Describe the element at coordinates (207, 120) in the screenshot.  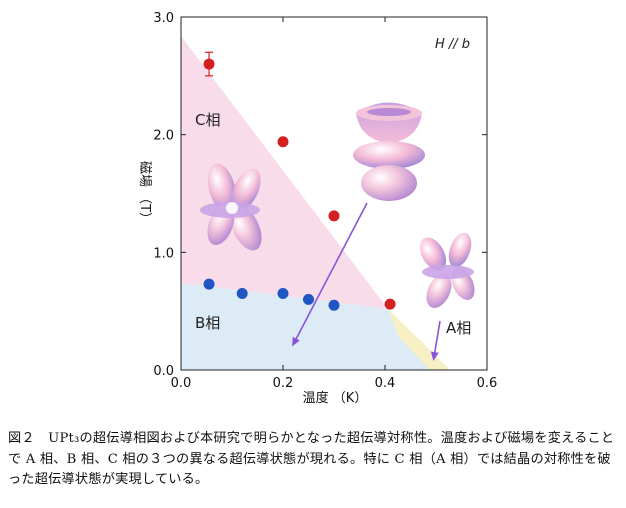
I see `c-phase-label: C相` at that location.